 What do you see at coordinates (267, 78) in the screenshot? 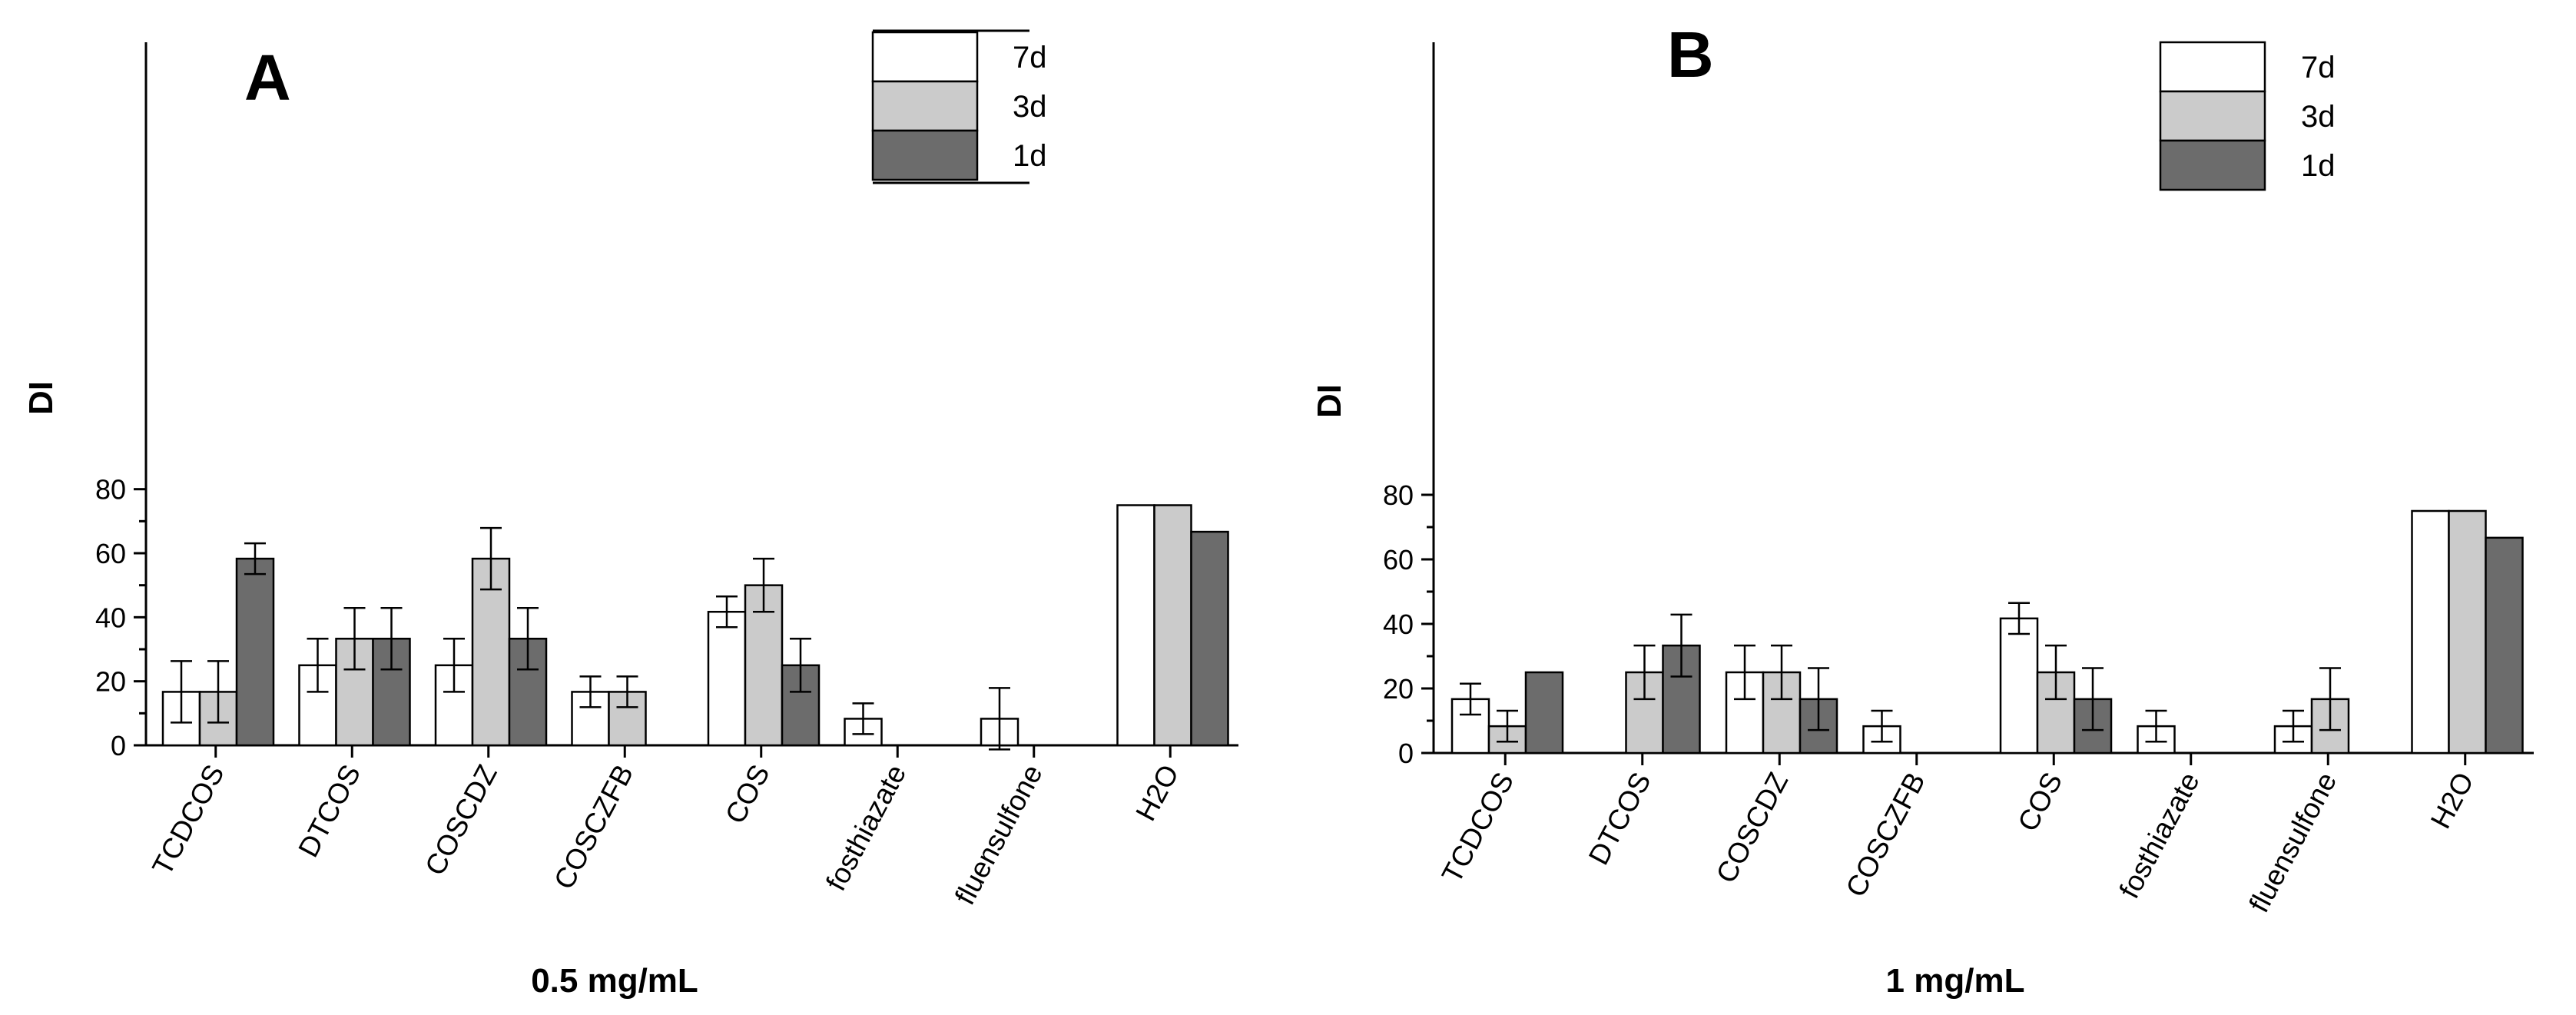
I see `panel-letter: A` at bounding box center [267, 78].